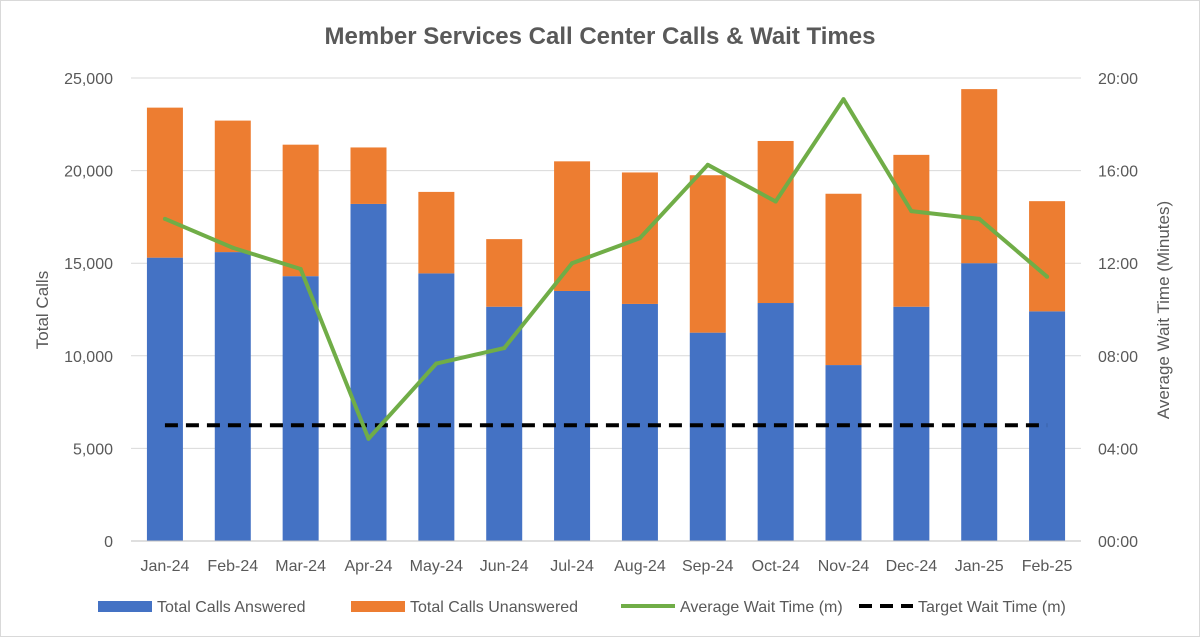 Image resolution: width=1200 pixels, height=641 pixels. I want to click on x-tick-label: Jun-24, so click(504, 566).